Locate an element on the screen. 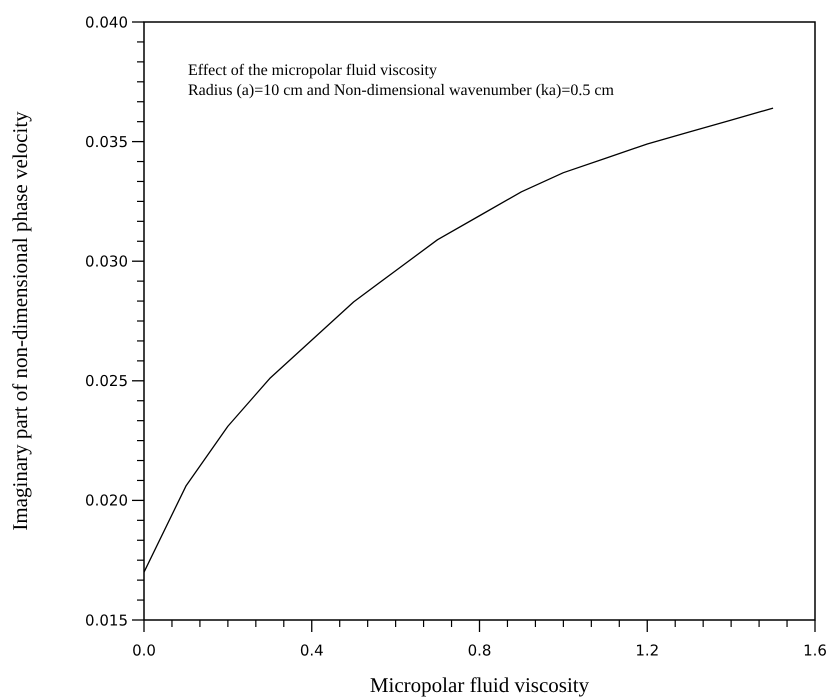  y-tick-label: 0.025 is located at coordinates (106, 381).